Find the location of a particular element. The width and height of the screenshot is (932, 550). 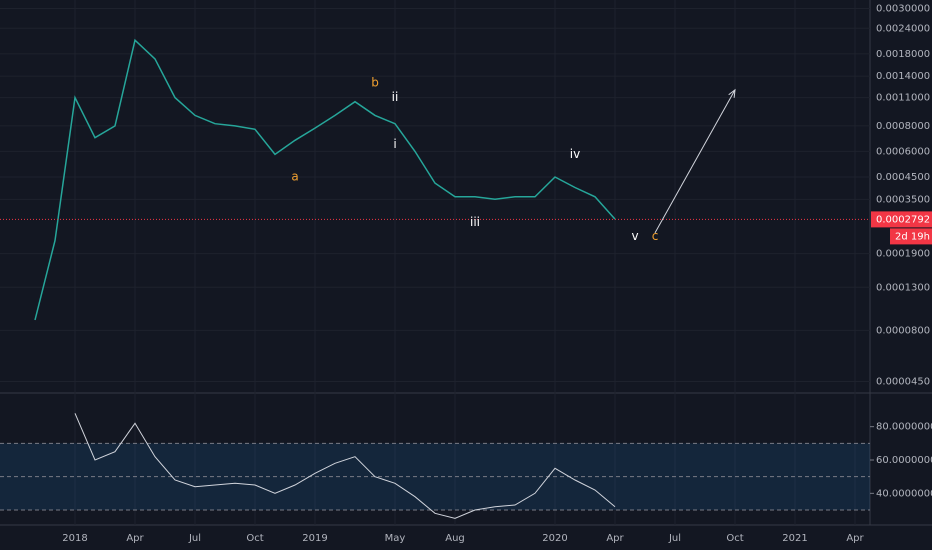

wave-label: iii is located at coordinates (475, 222).